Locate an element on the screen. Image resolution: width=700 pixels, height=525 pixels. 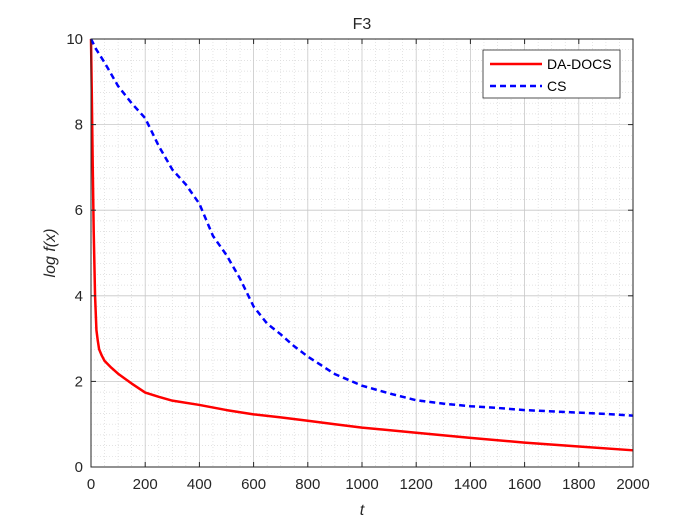
x-tick-label: 1400 is located at coordinates (470, 484).